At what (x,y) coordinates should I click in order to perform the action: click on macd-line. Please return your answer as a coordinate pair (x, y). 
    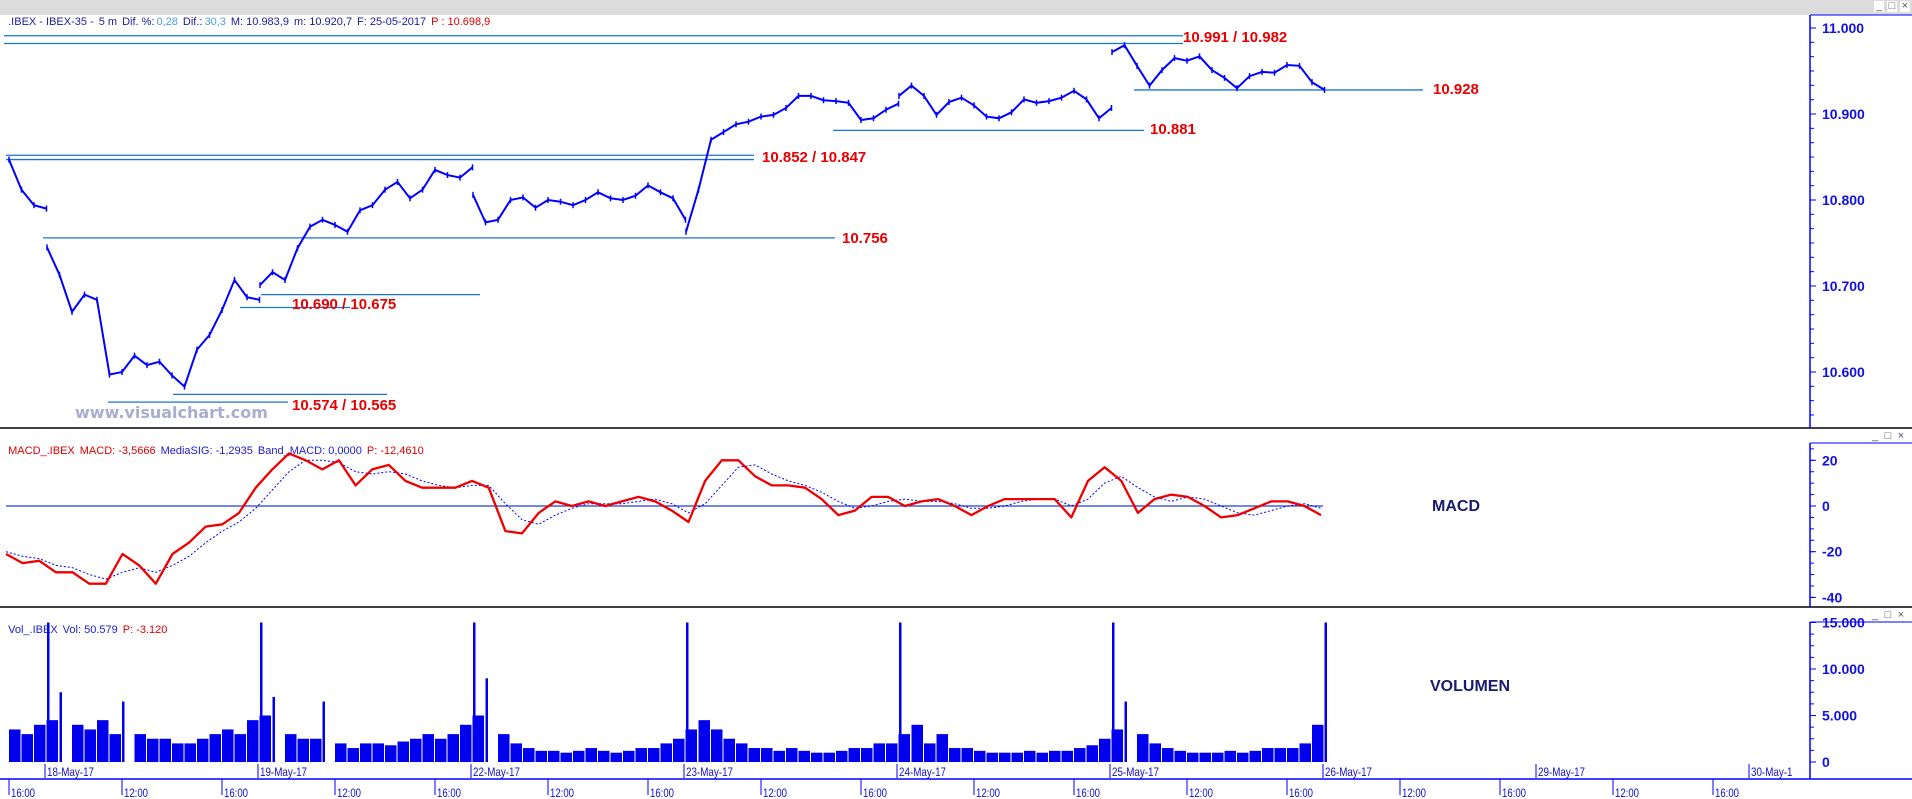
    Looking at the image, I should click on (663, 518).